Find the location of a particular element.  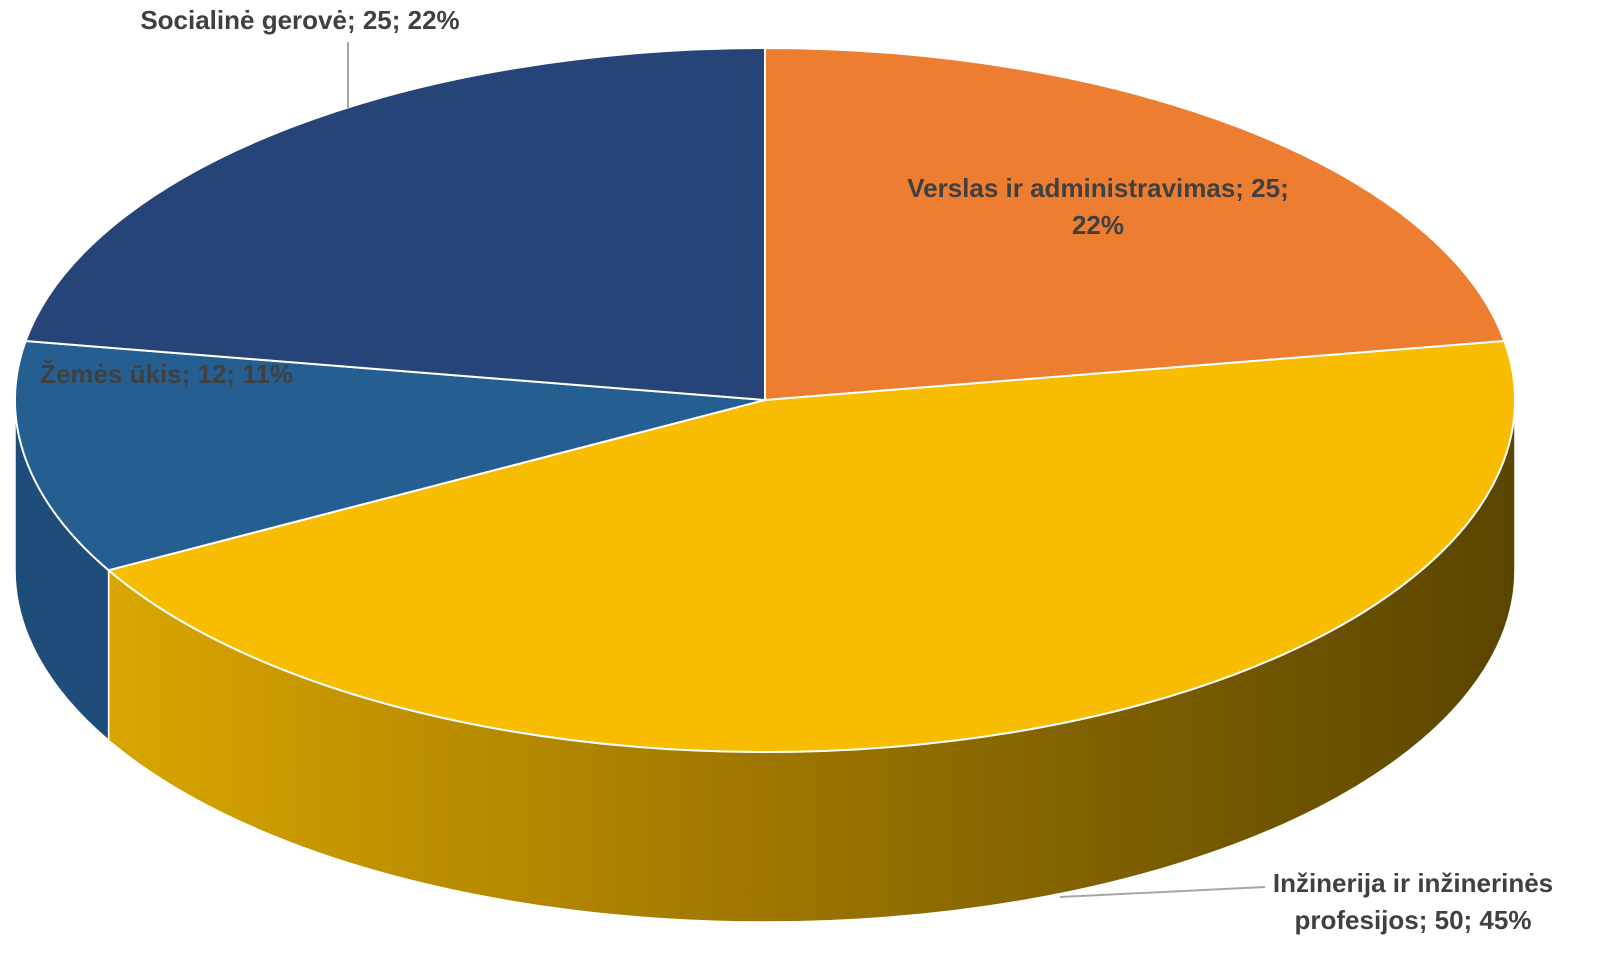

data-label: Socialinė gerovė; 25; 22% is located at coordinates (299, 20).